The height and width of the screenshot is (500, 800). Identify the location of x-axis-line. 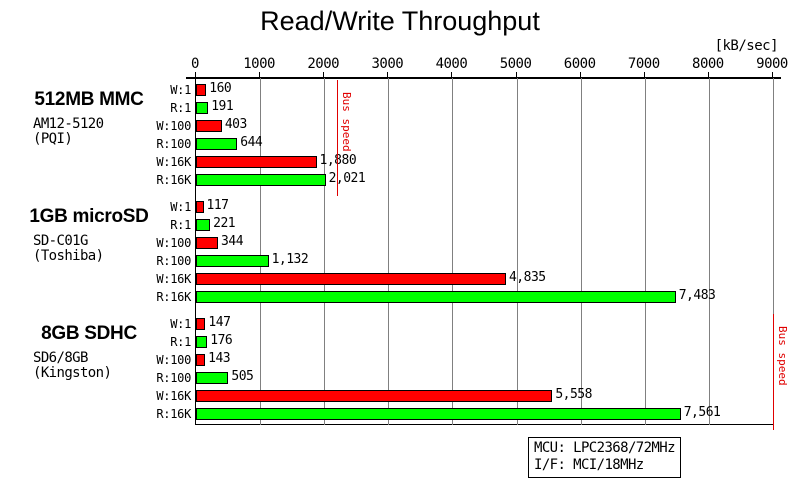
(483, 78).